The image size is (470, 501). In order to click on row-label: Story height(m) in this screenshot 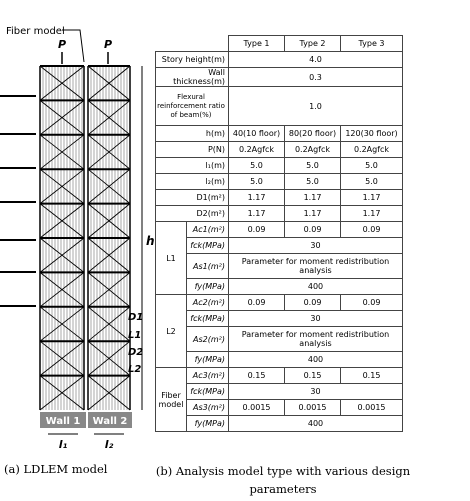, I will do `click(192, 59)`.